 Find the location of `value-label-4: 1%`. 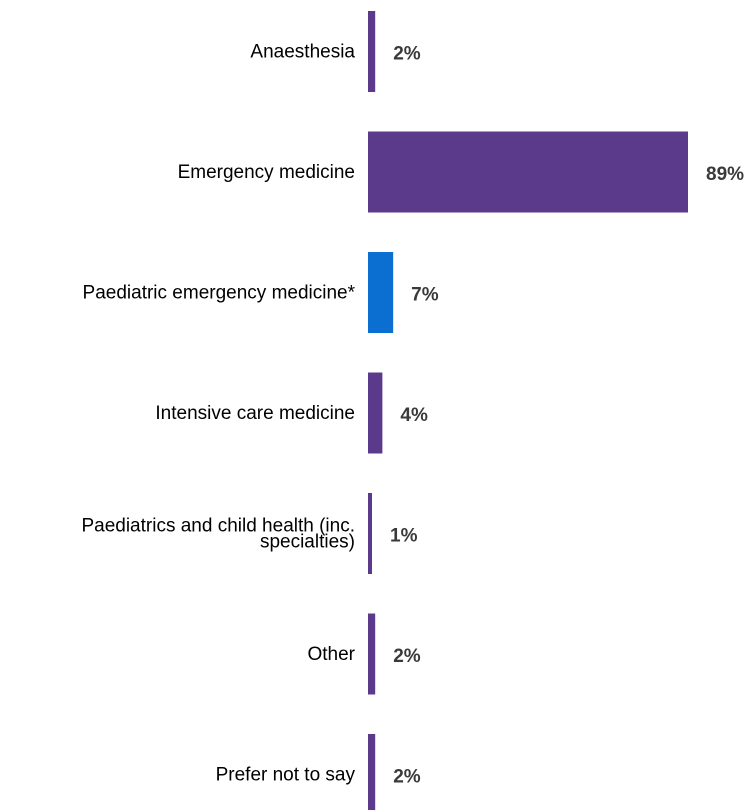

value-label-4: 1% is located at coordinates (404, 536).